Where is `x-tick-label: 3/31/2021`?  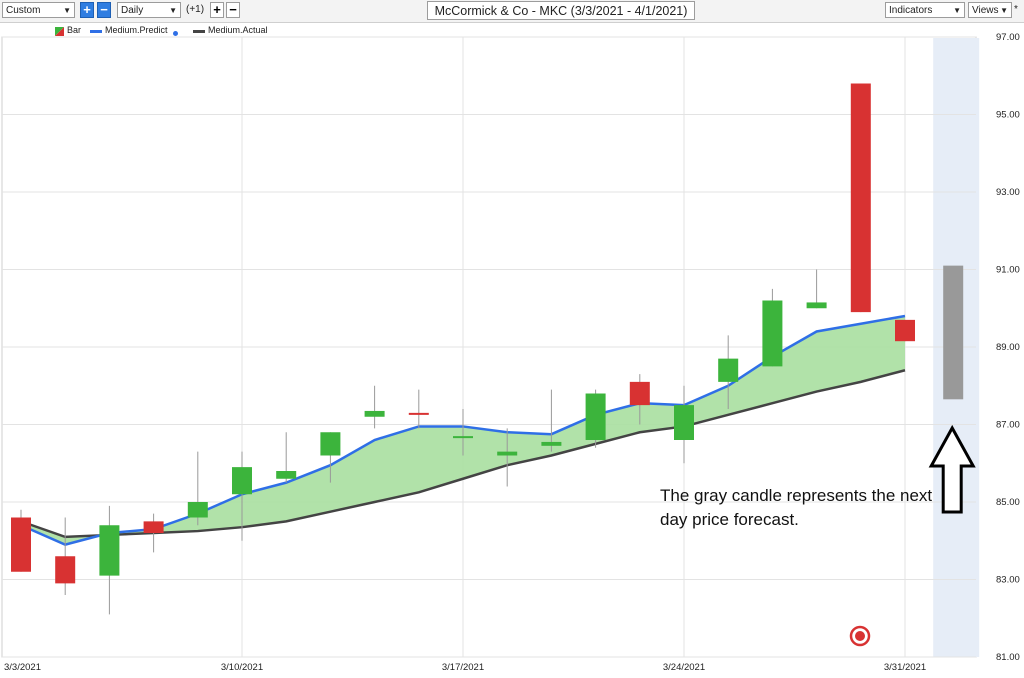
x-tick-label: 3/31/2021 is located at coordinates (905, 667).